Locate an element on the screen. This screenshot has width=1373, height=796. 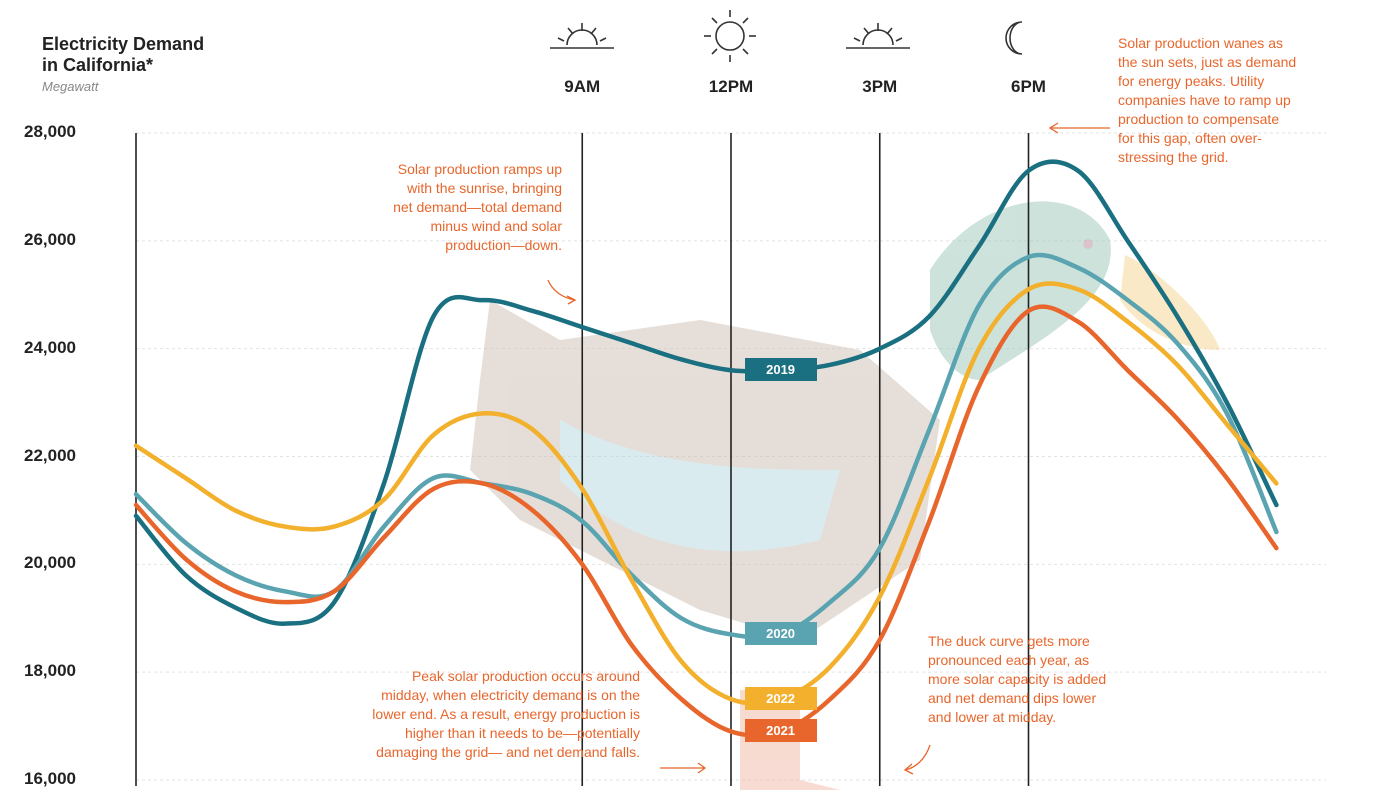
annotation-line: the sun sets, just as demand is located at coordinates (1207, 62).